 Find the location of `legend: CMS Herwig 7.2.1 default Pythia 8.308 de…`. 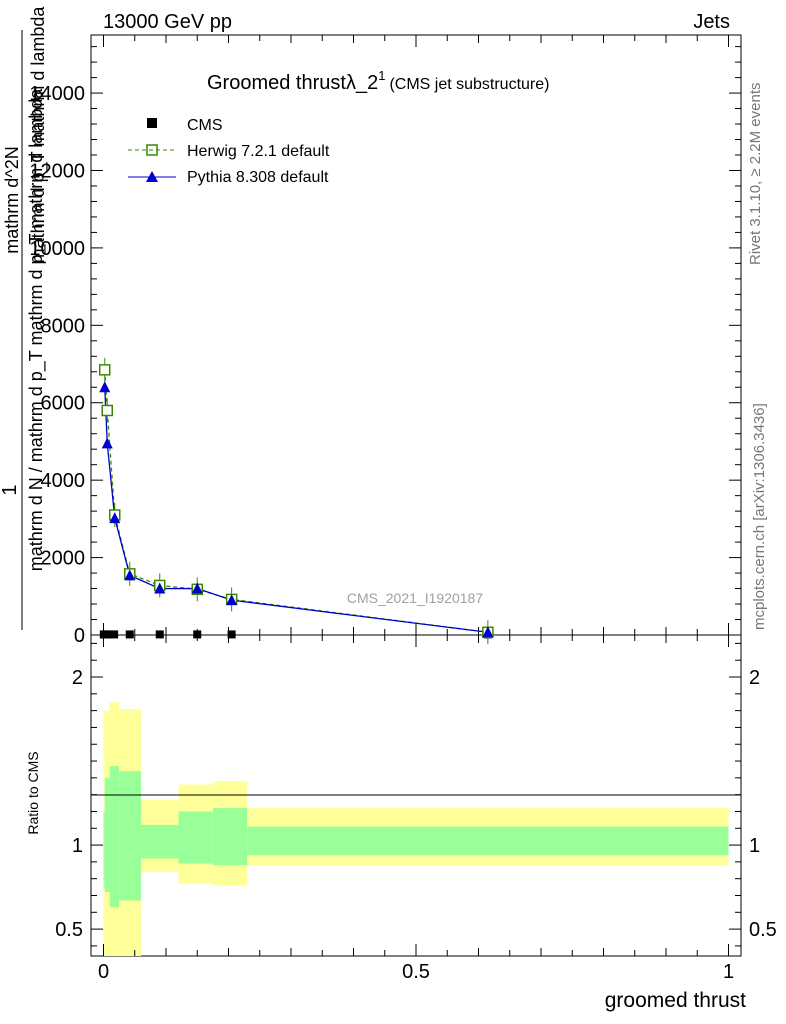

legend: CMS Herwig 7.2.1 default Pythia 8.308 de… is located at coordinates (229, 151).